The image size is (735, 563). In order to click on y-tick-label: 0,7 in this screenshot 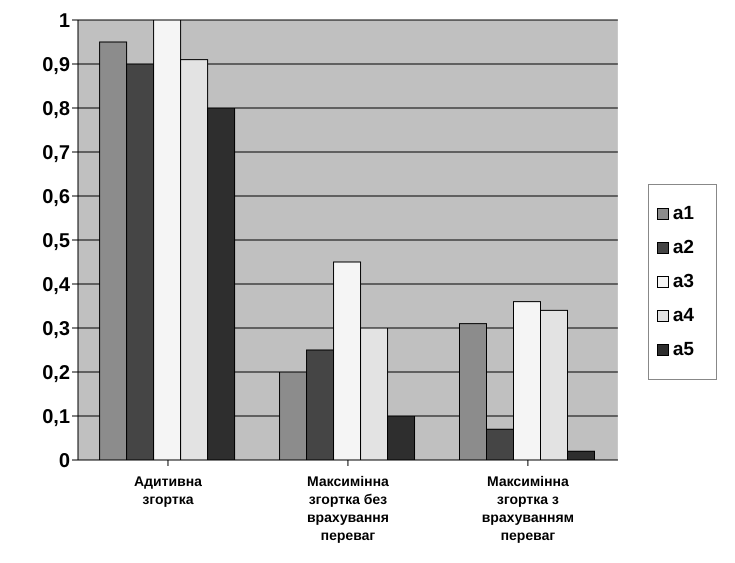, I will do `click(56, 153)`.